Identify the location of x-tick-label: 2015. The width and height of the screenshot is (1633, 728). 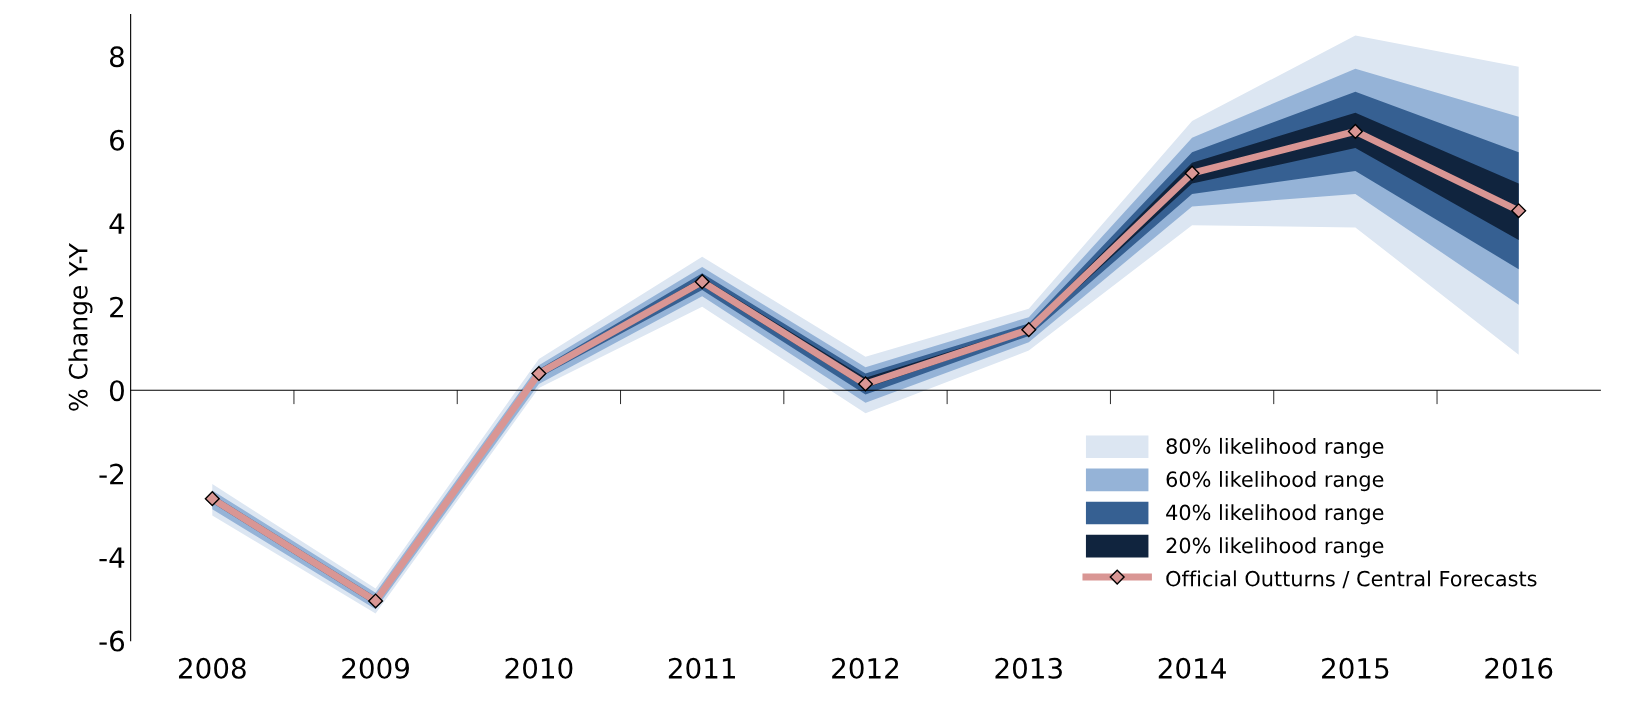
(1355, 668).